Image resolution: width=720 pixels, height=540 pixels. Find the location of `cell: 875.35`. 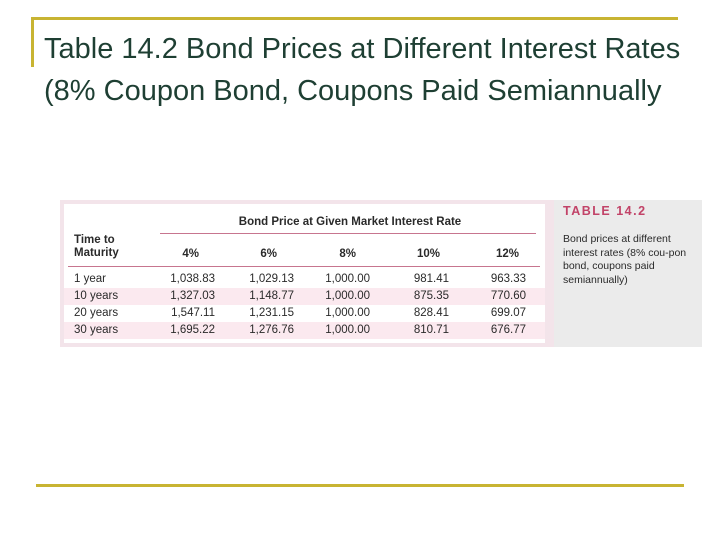

cell: 875.35 is located at coordinates (431, 296).